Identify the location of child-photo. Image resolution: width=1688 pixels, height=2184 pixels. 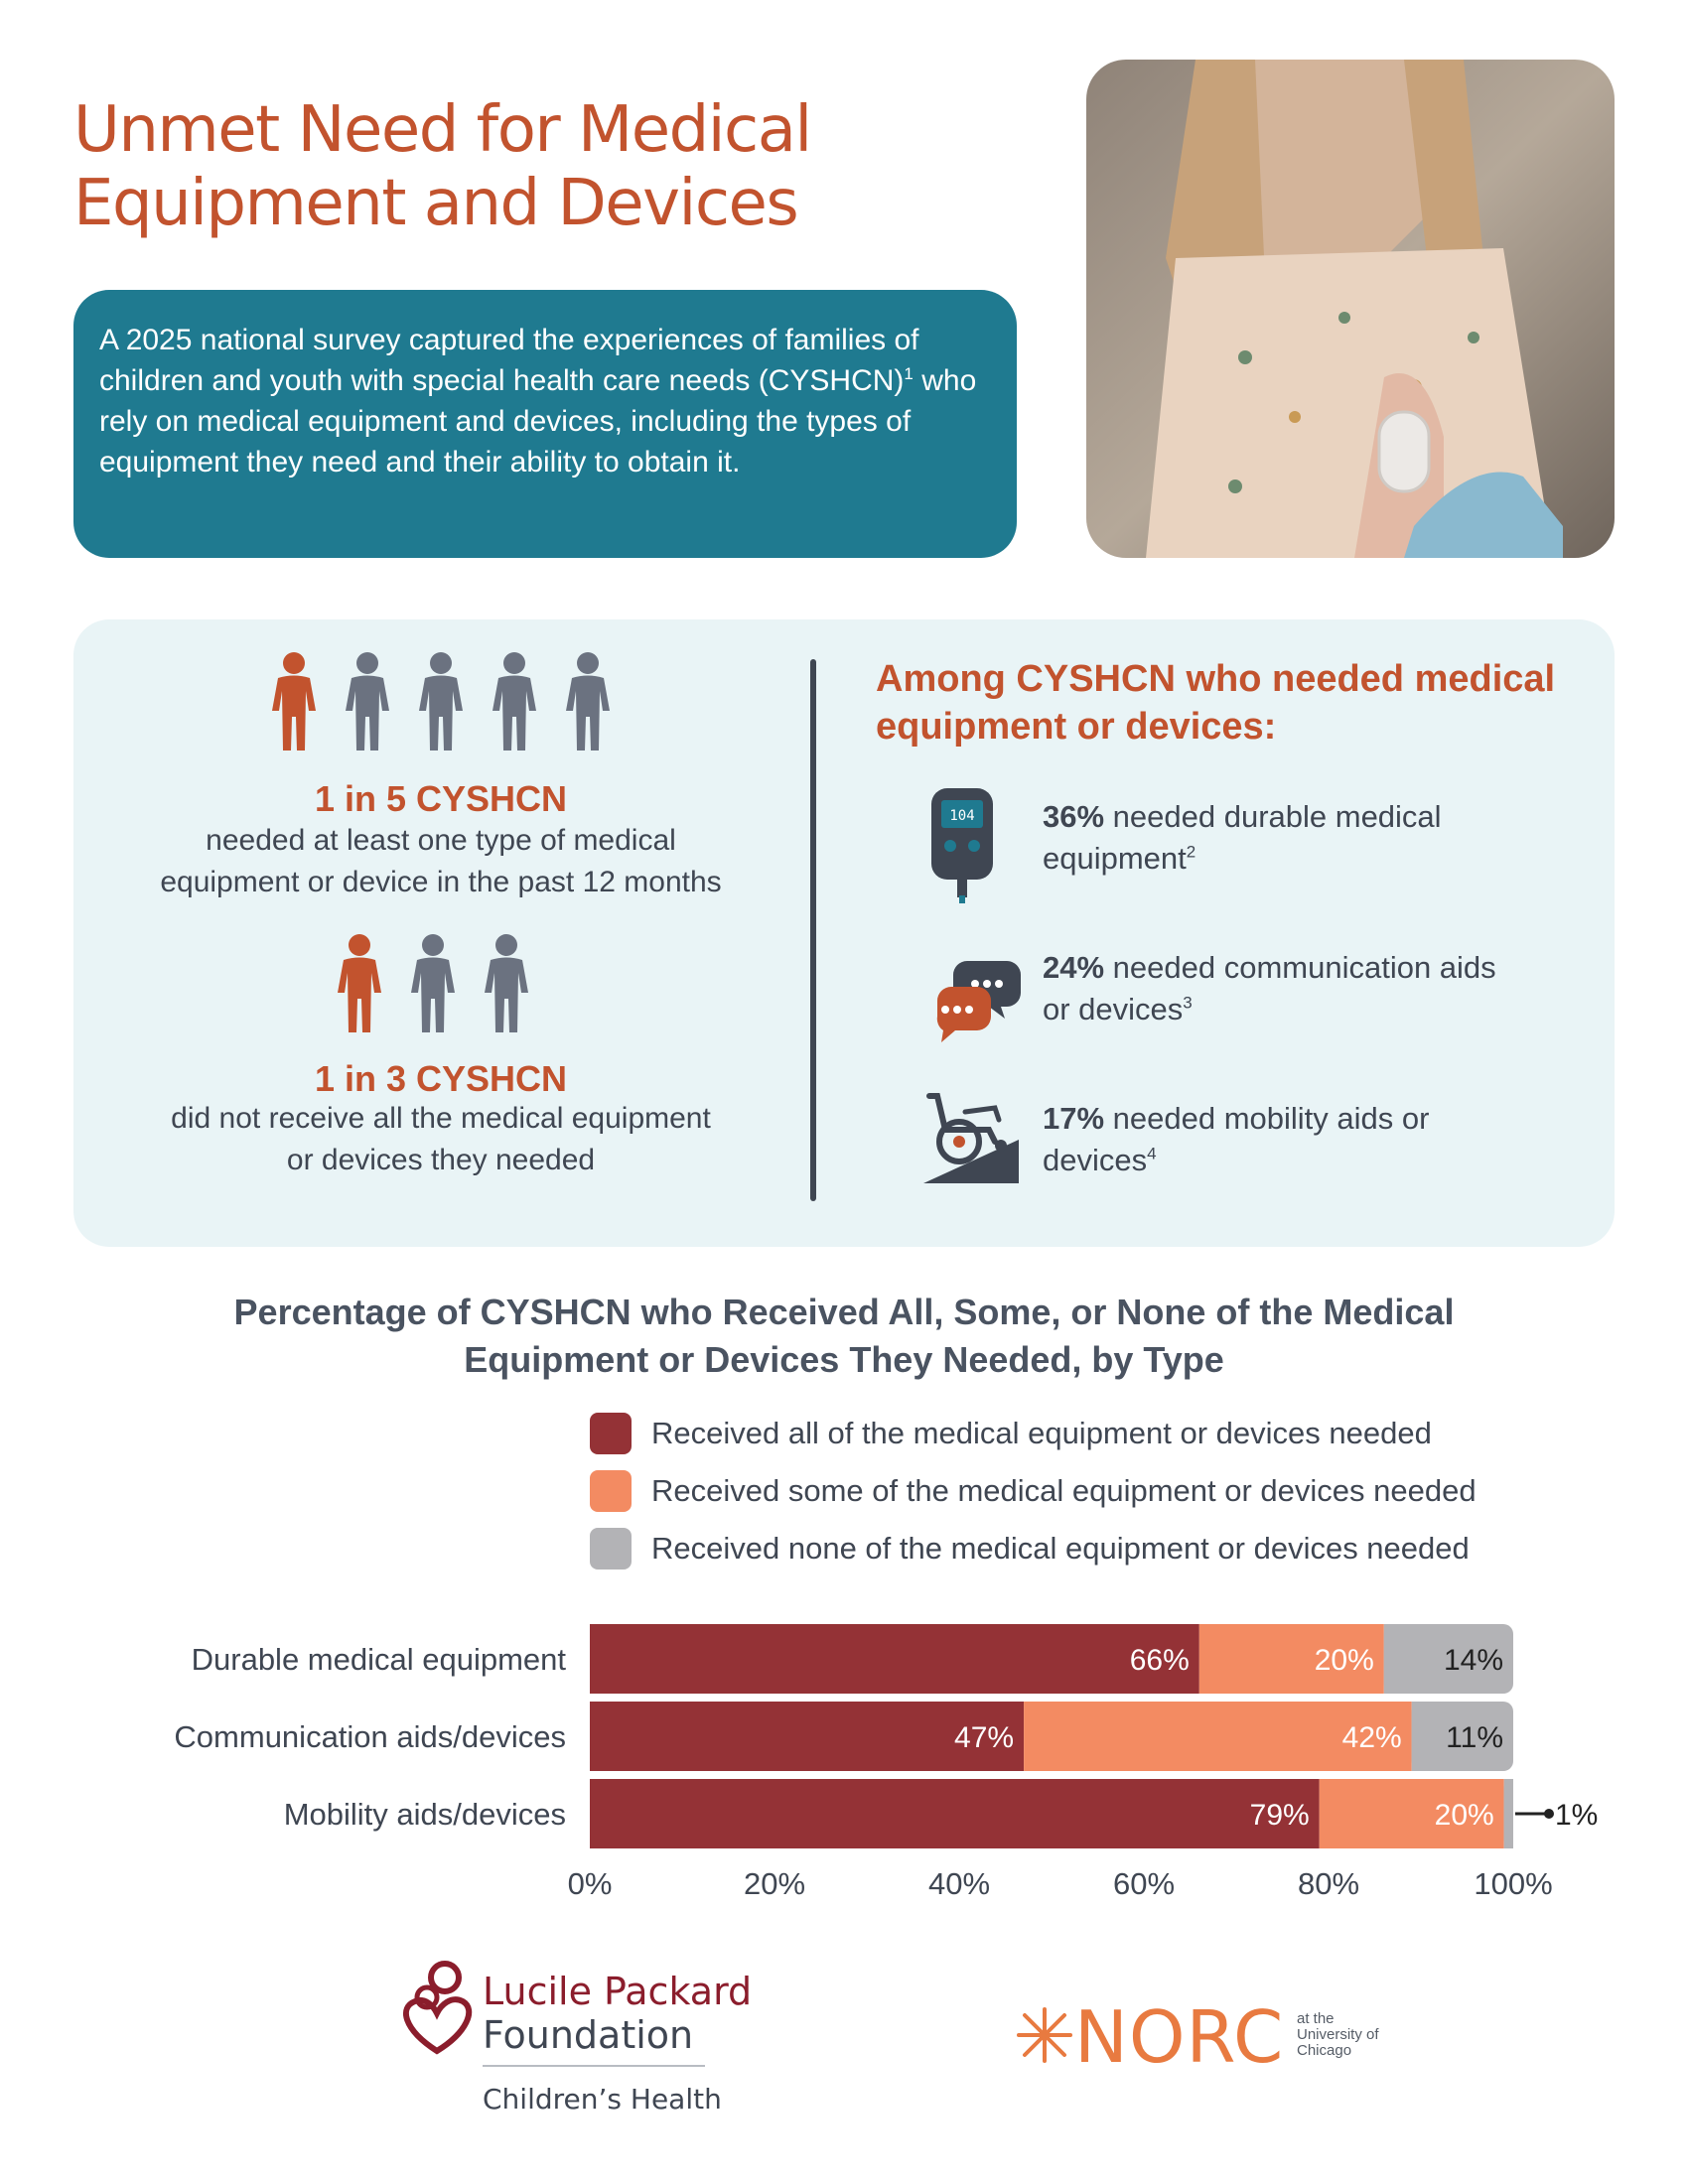
(1350, 309).